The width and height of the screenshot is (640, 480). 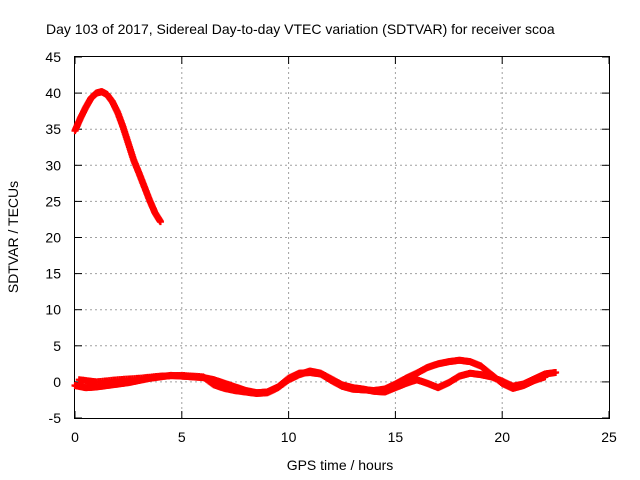 What do you see at coordinates (53, 201) in the screenshot?
I see `y-tick-label: 25` at bounding box center [53, 201].